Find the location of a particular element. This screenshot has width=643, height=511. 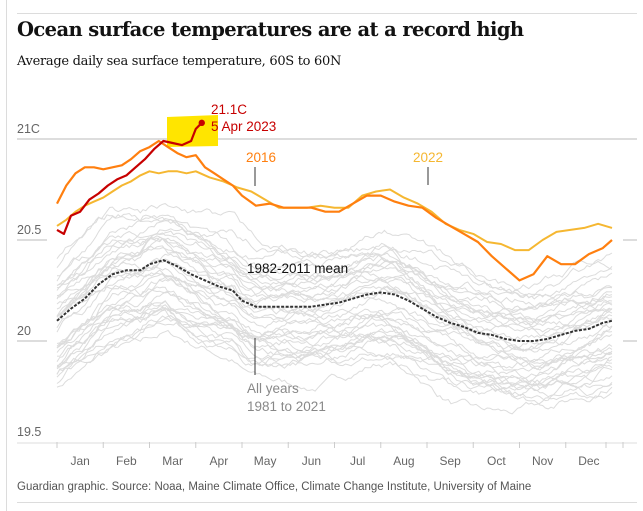

record-date-label: 5 Apr 2023 is located at coordinates (243, 126).